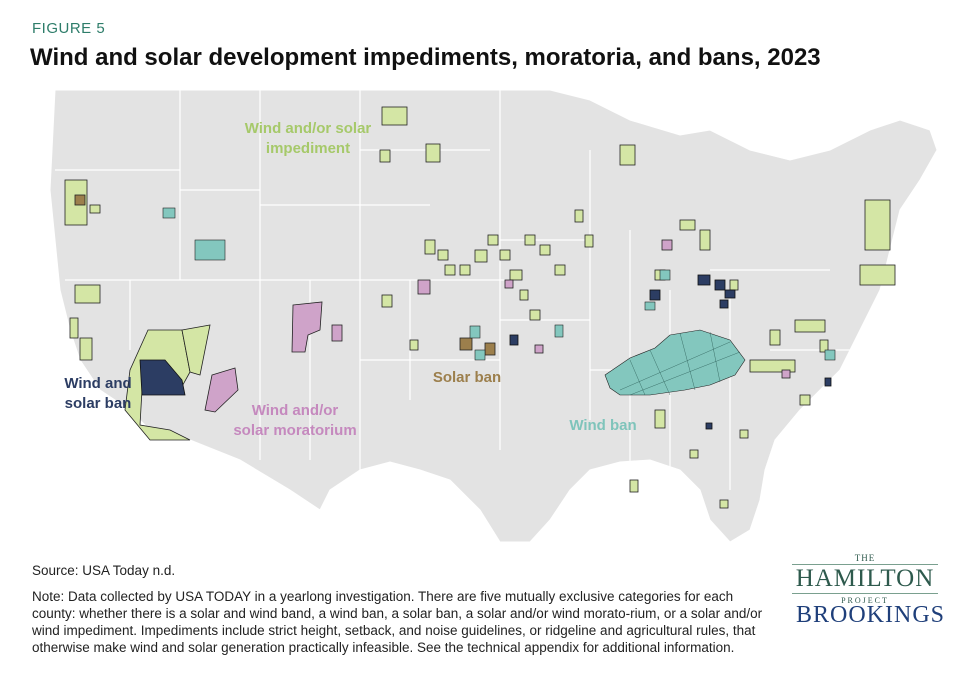 This screenshot has width=972, height=700. Describe the element at coordinates (104, 570) in the screenshot. I see `source-text: Source: USA Today n.d.` at that location.